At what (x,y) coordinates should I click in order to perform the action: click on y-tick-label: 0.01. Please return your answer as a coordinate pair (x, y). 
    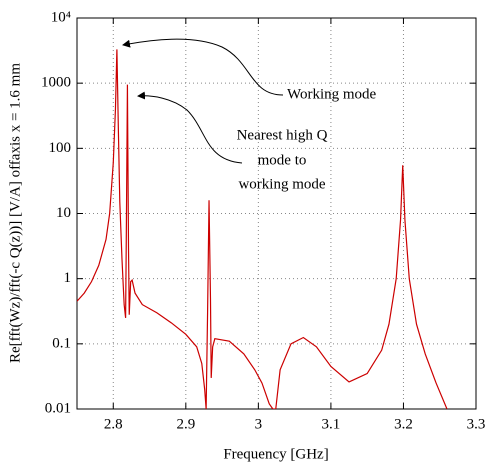
    Looking at the image, I should click on (58, 408).